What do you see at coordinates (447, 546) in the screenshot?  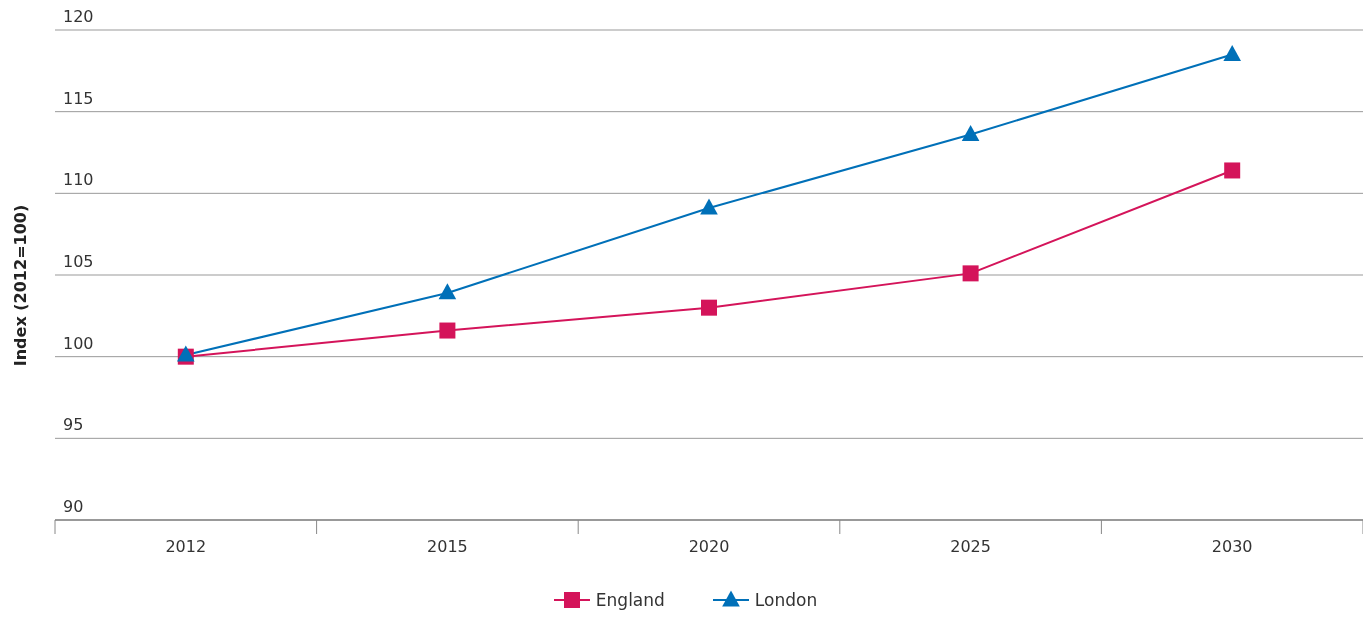 I see `x-tick-label: 2015` at bounding box center [447, 546].